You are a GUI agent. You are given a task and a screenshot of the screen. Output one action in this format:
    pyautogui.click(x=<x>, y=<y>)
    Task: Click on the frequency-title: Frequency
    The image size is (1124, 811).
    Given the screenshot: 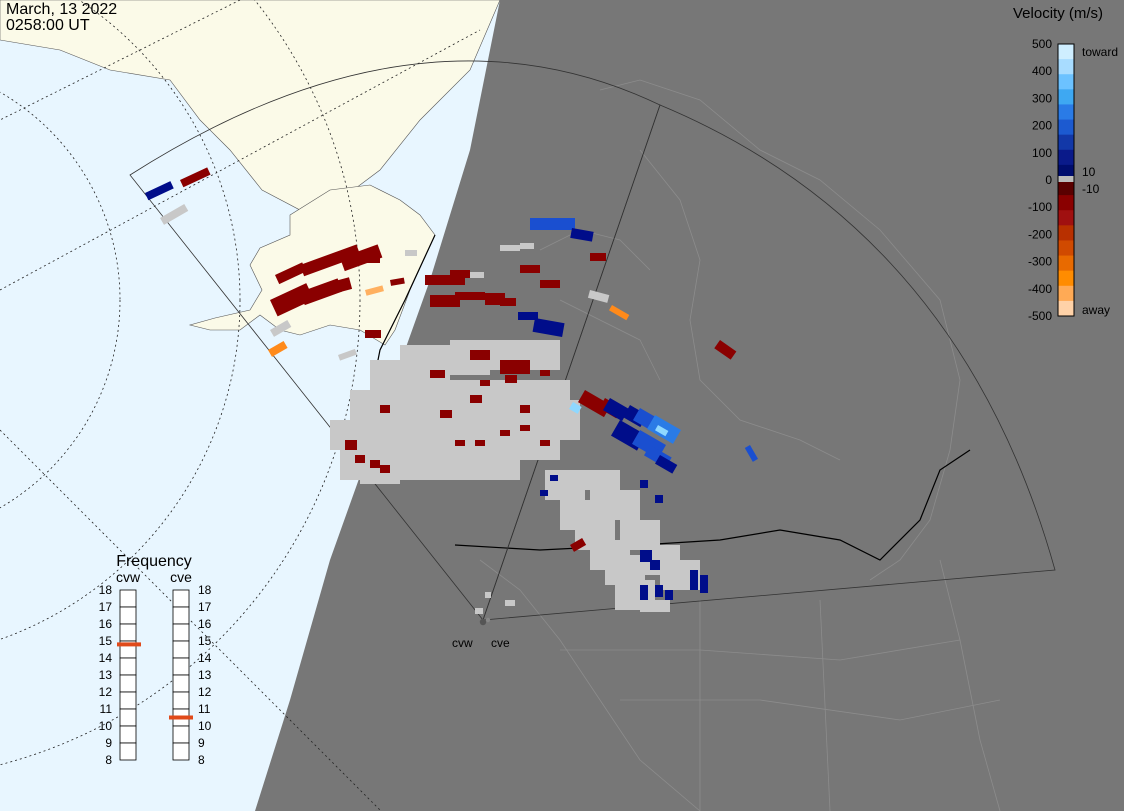 What is the action you would take?
    pyautogui.click(x=154, y=561)
    